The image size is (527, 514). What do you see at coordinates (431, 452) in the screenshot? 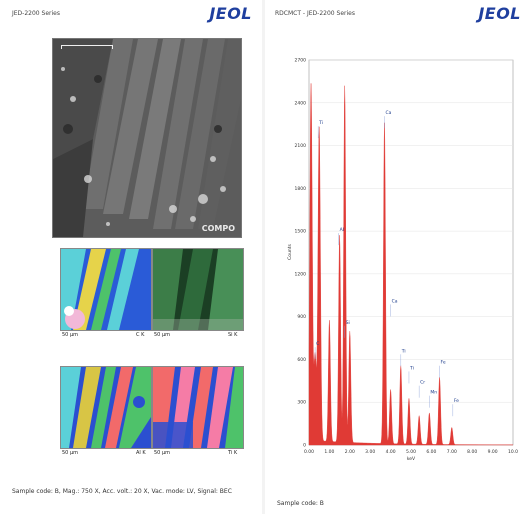
I see `x-tick-label: 6.00` at bounding box center [431, 452].